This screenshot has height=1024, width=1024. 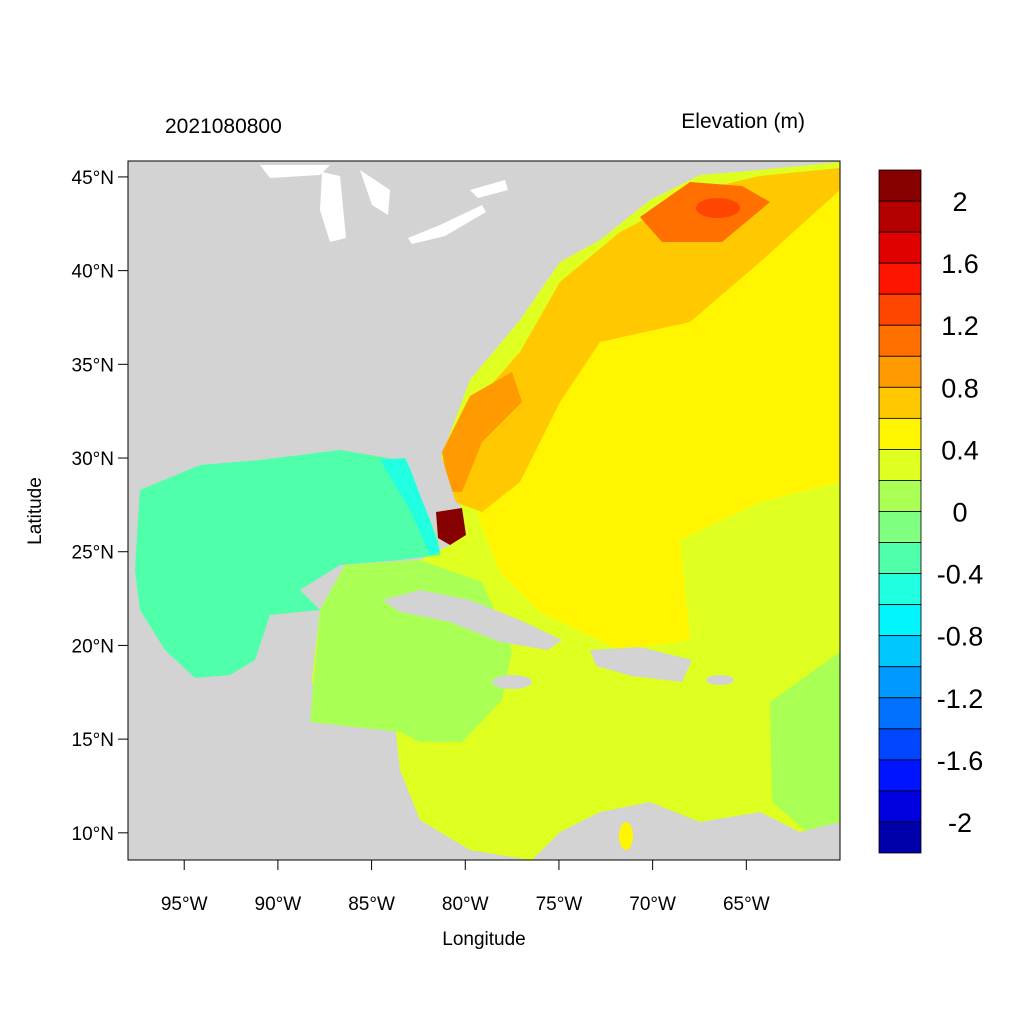 What do you see at coordinates (93, 365) in the screenshot?
I see `y-tick-label: 35°N` at bounding box center [93, 365].